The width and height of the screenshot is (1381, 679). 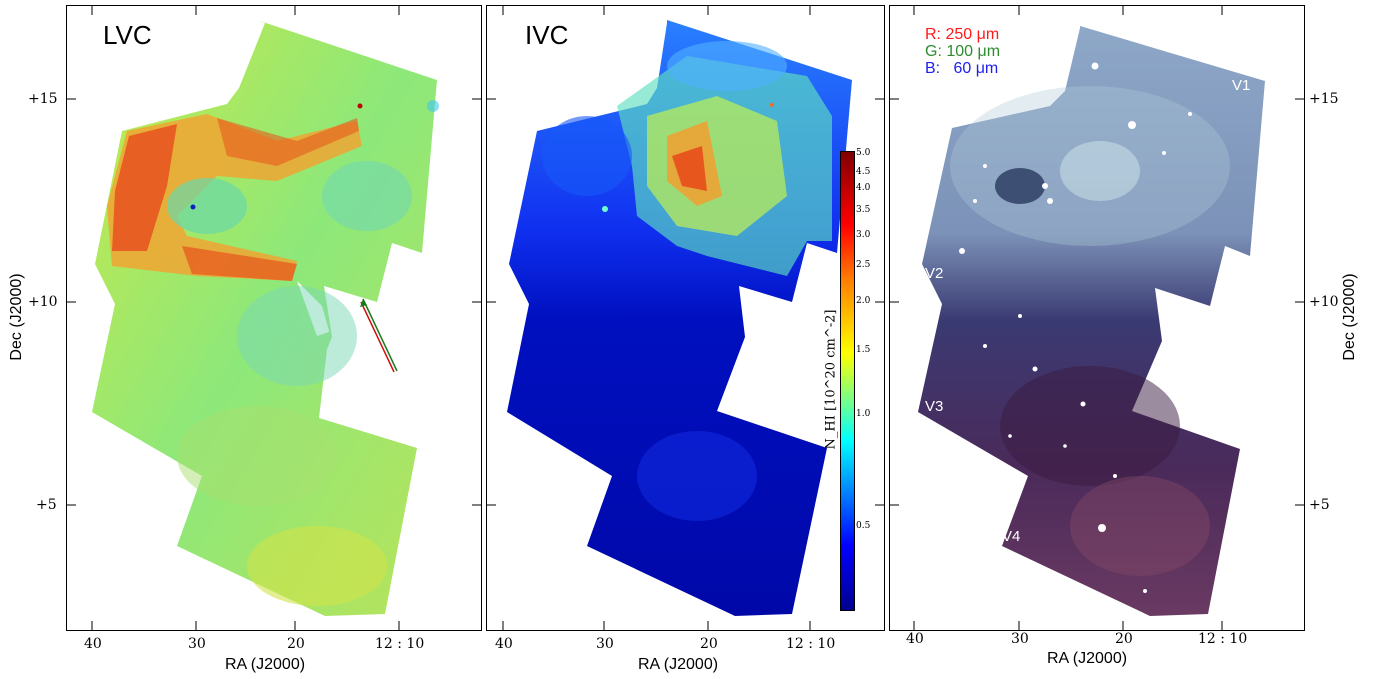 What do you see at coordinates (547, 35) in the screenshot?
I see `ivc-title: IVC` at bounding box center [547, 35].